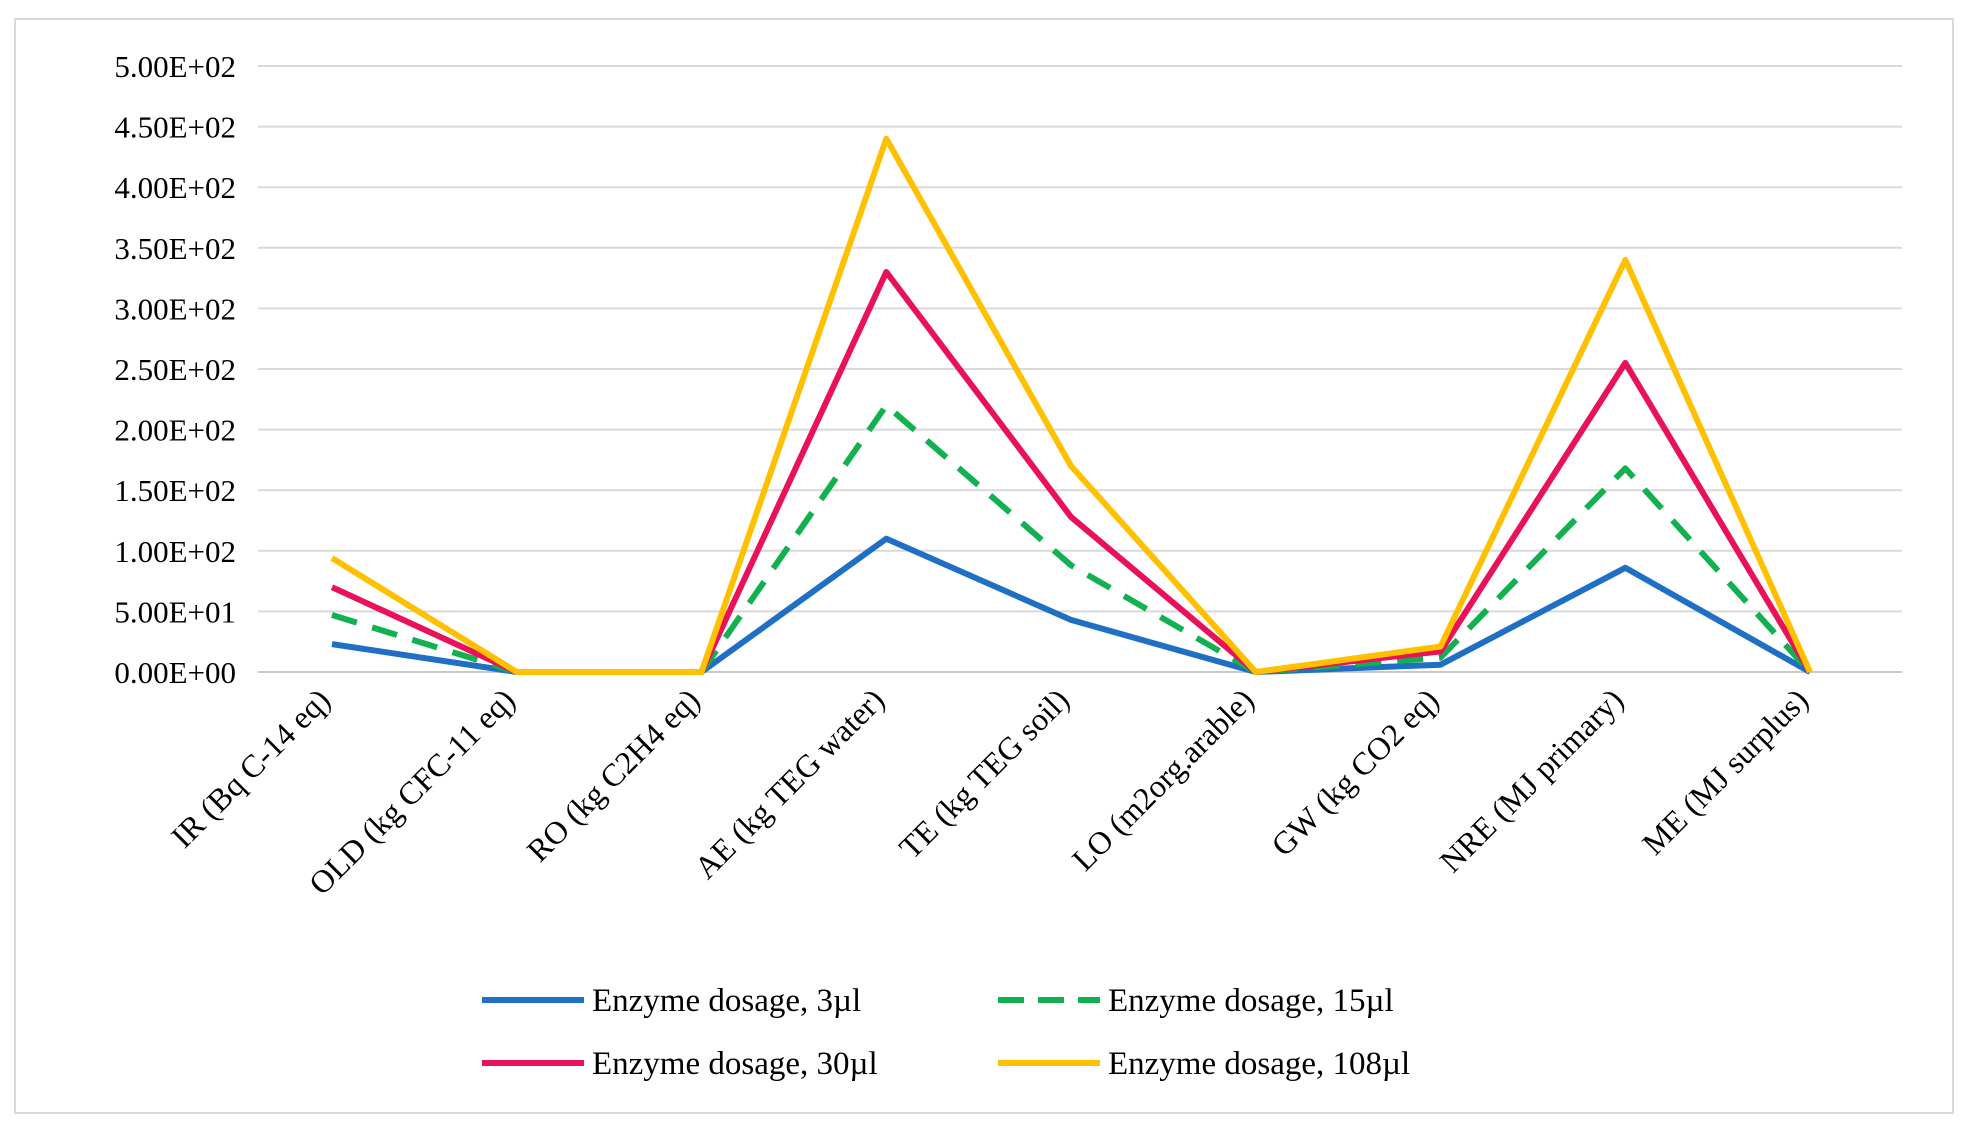 The height and width of the screenshot is (1130, 1970). Describe the element at coordinates (175, 551) in the screenshot. I see `y-tick-label: 1.00E+02` at that location.